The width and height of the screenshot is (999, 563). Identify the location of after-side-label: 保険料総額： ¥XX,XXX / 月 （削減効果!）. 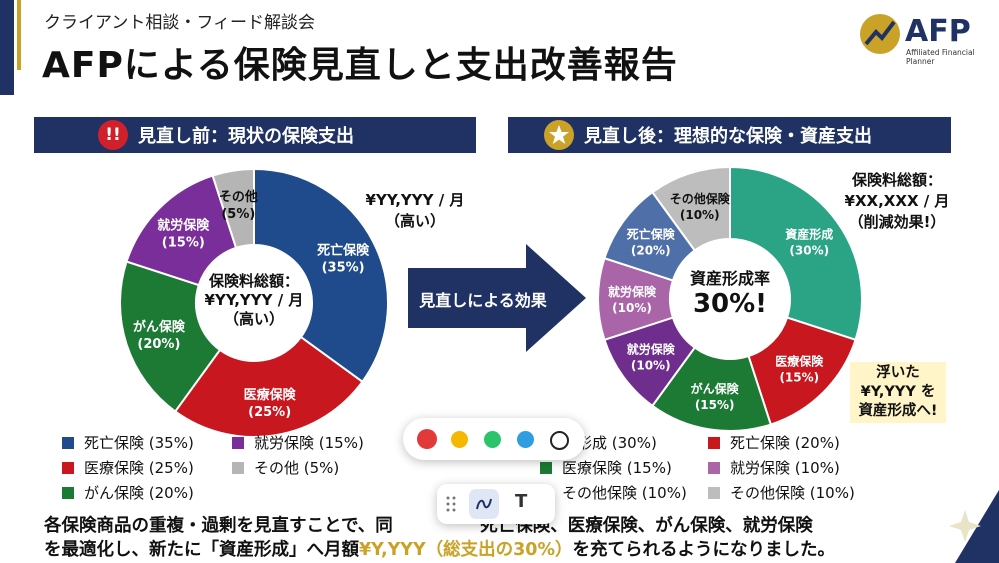
(897, 201).